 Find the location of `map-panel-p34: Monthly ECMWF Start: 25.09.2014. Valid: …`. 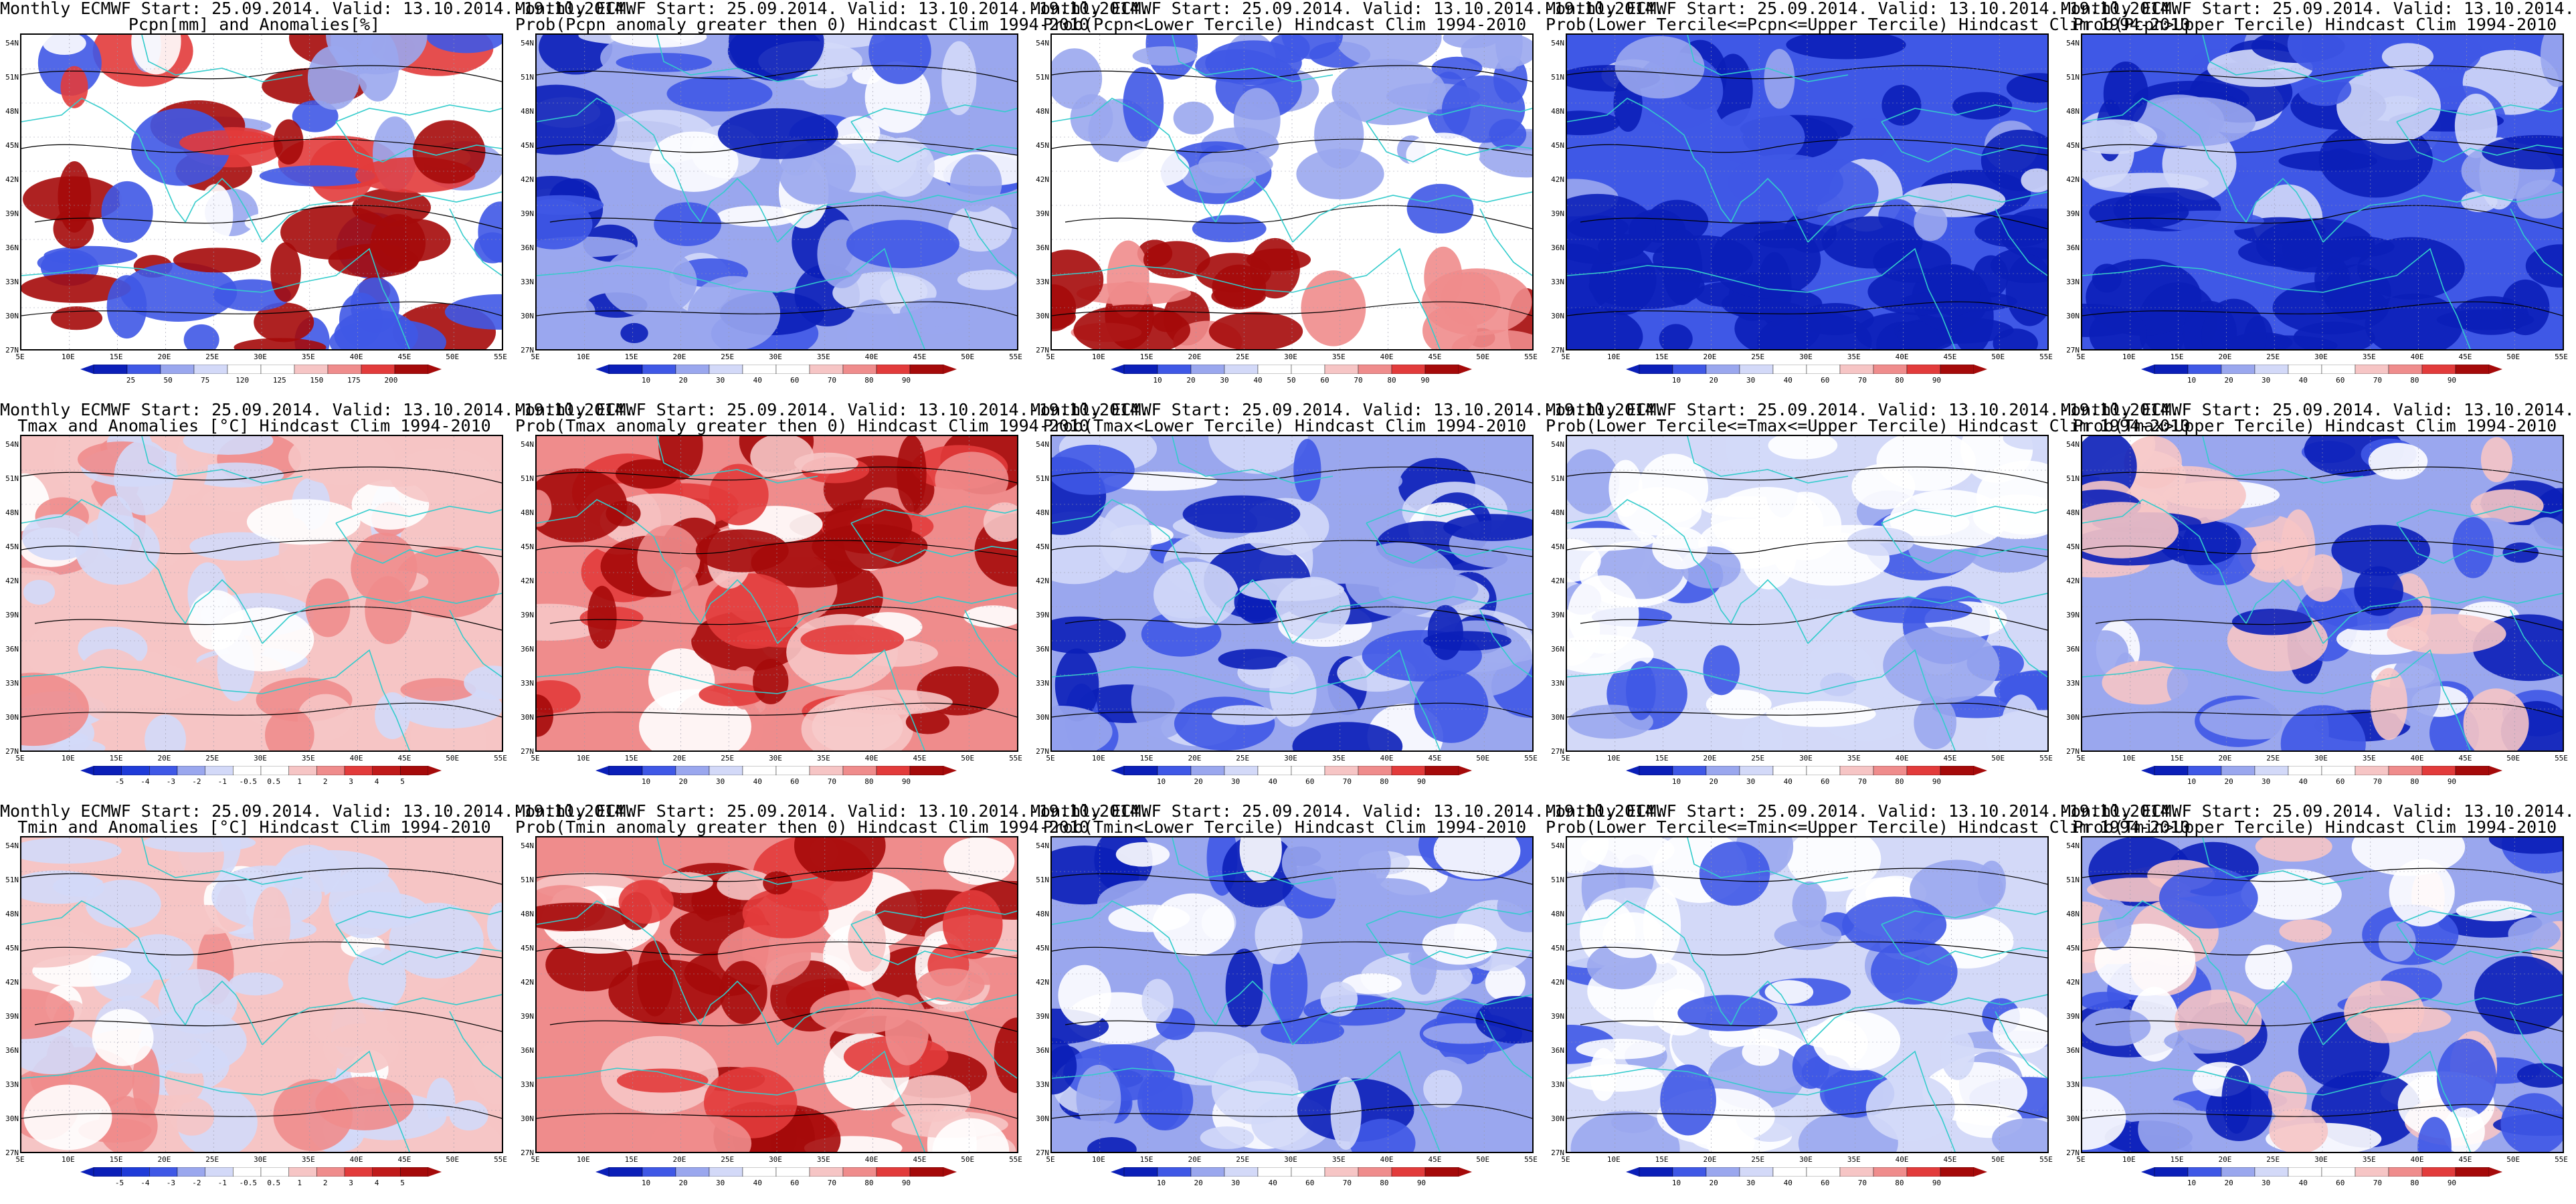

map-panel-p34: Monthly ECMWF Start: 25.09.2014. Valid: … is located at coordinates (1868, 1003).